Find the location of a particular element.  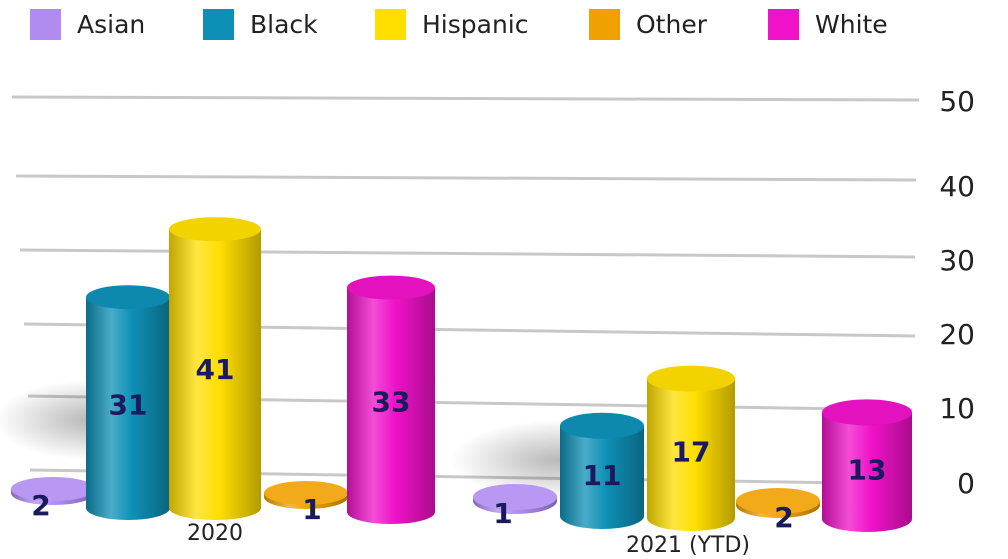

bar-hispanic-2021-ytd-top is located at coordinates (691, 378).